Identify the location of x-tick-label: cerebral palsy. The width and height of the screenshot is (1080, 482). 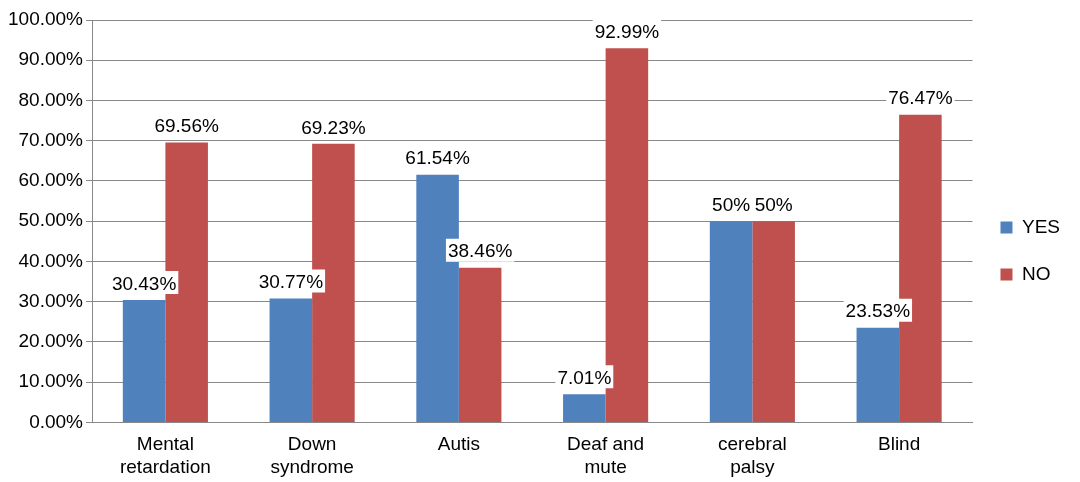
(752, 455).